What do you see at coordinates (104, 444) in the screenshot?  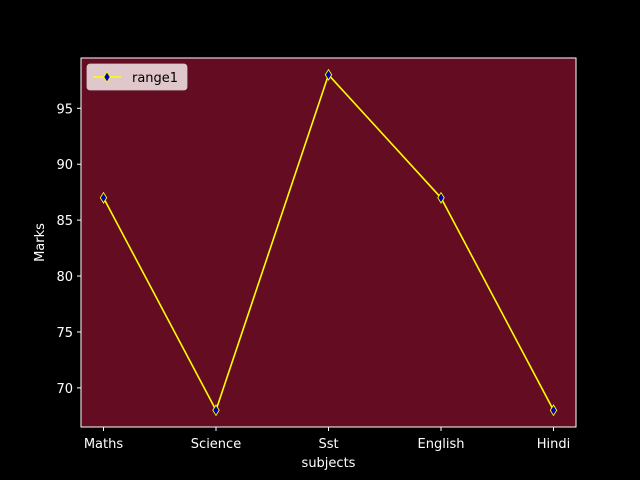 I see `x-tick-label: Maths` at bounding box center [104, 444].